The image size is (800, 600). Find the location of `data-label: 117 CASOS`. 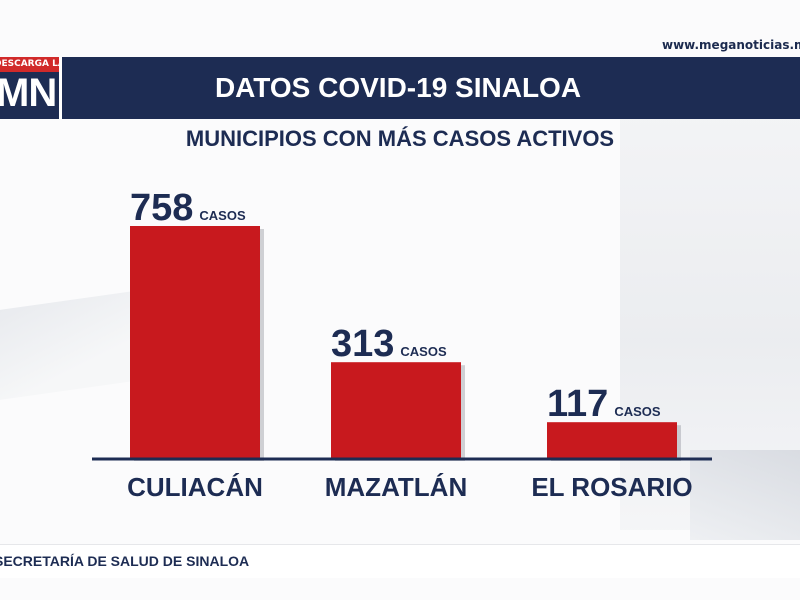

data-label: 117 CASOS is located at coordinates (604, 404).